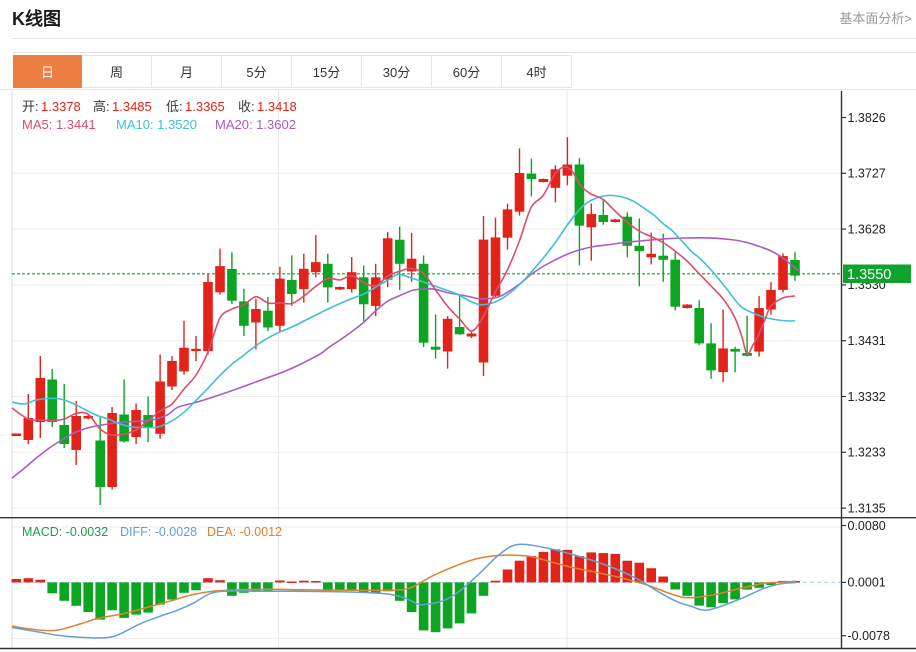 The width and height of the screenshot is (916, 652). Describe the element at coordinates (867, 229) in the screenshot. I see `svg-text: 1.3628` at that location.